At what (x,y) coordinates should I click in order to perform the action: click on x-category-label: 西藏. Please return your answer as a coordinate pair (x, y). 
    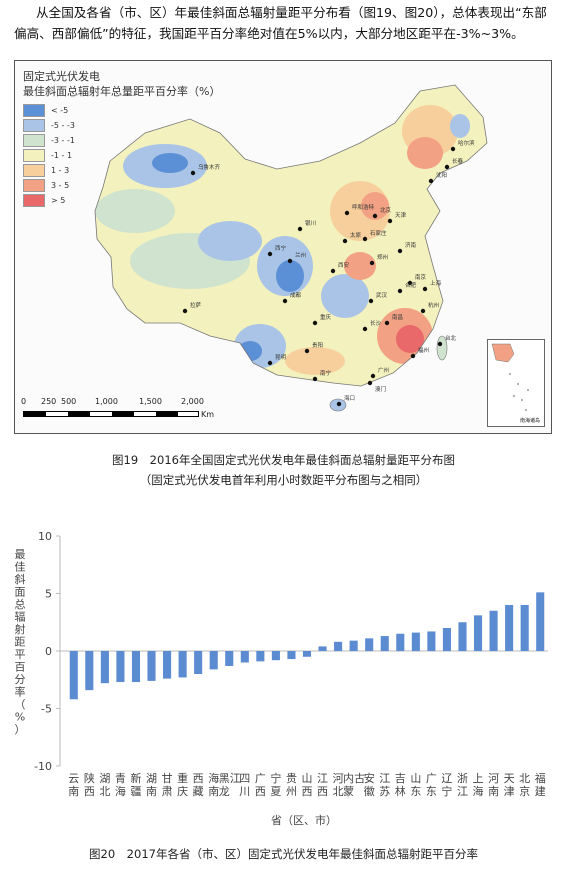
    Looking at the image, I should click on (198, 785).